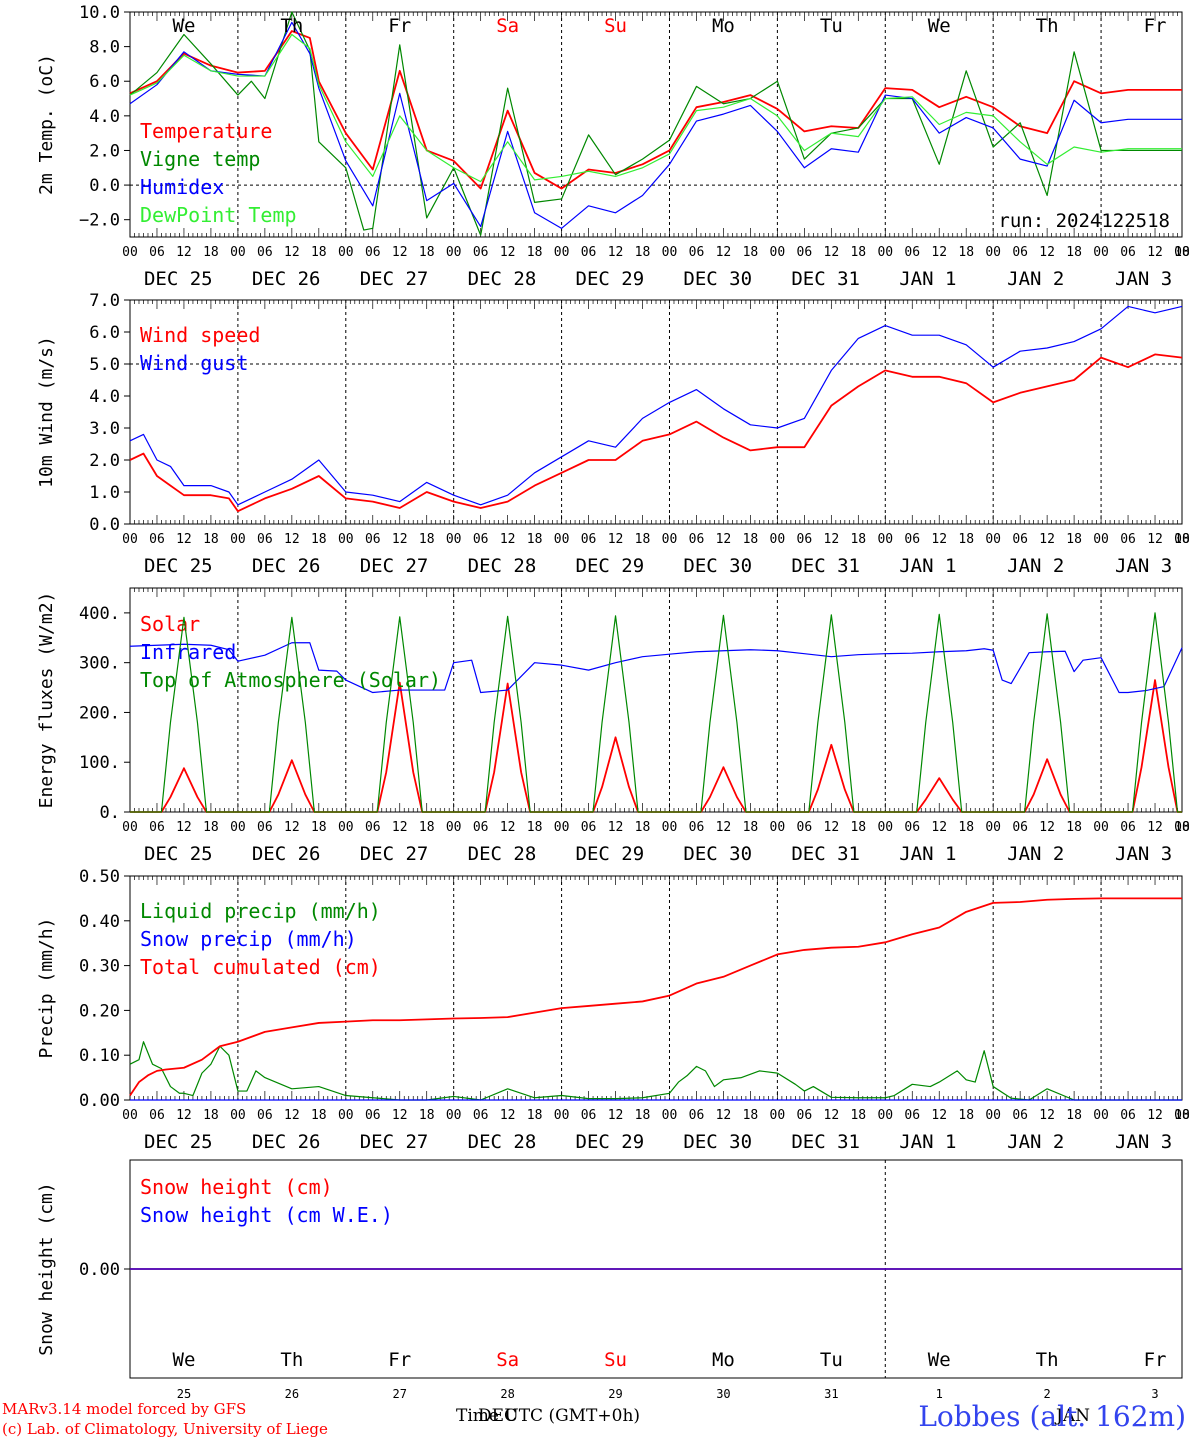  What do you see at coordinates (99, 1101) in the screenshot?
I see `y-tick-label: 0.00` at bounding box center [99, 1101].